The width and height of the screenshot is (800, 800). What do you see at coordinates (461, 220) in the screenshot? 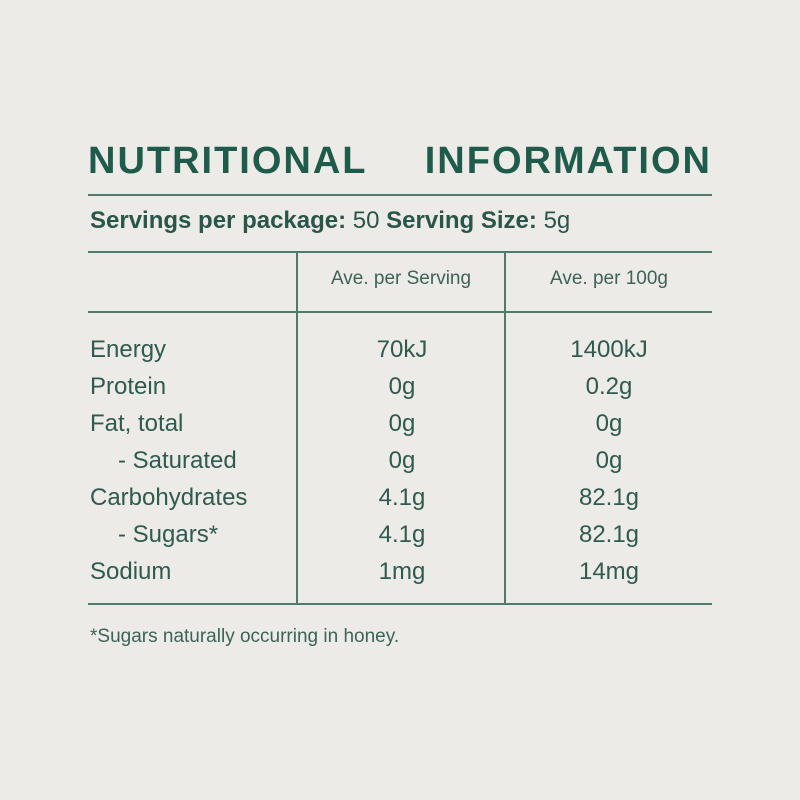
I see `serving-size-label: Serving Size:` at bounding box center [461, 220].